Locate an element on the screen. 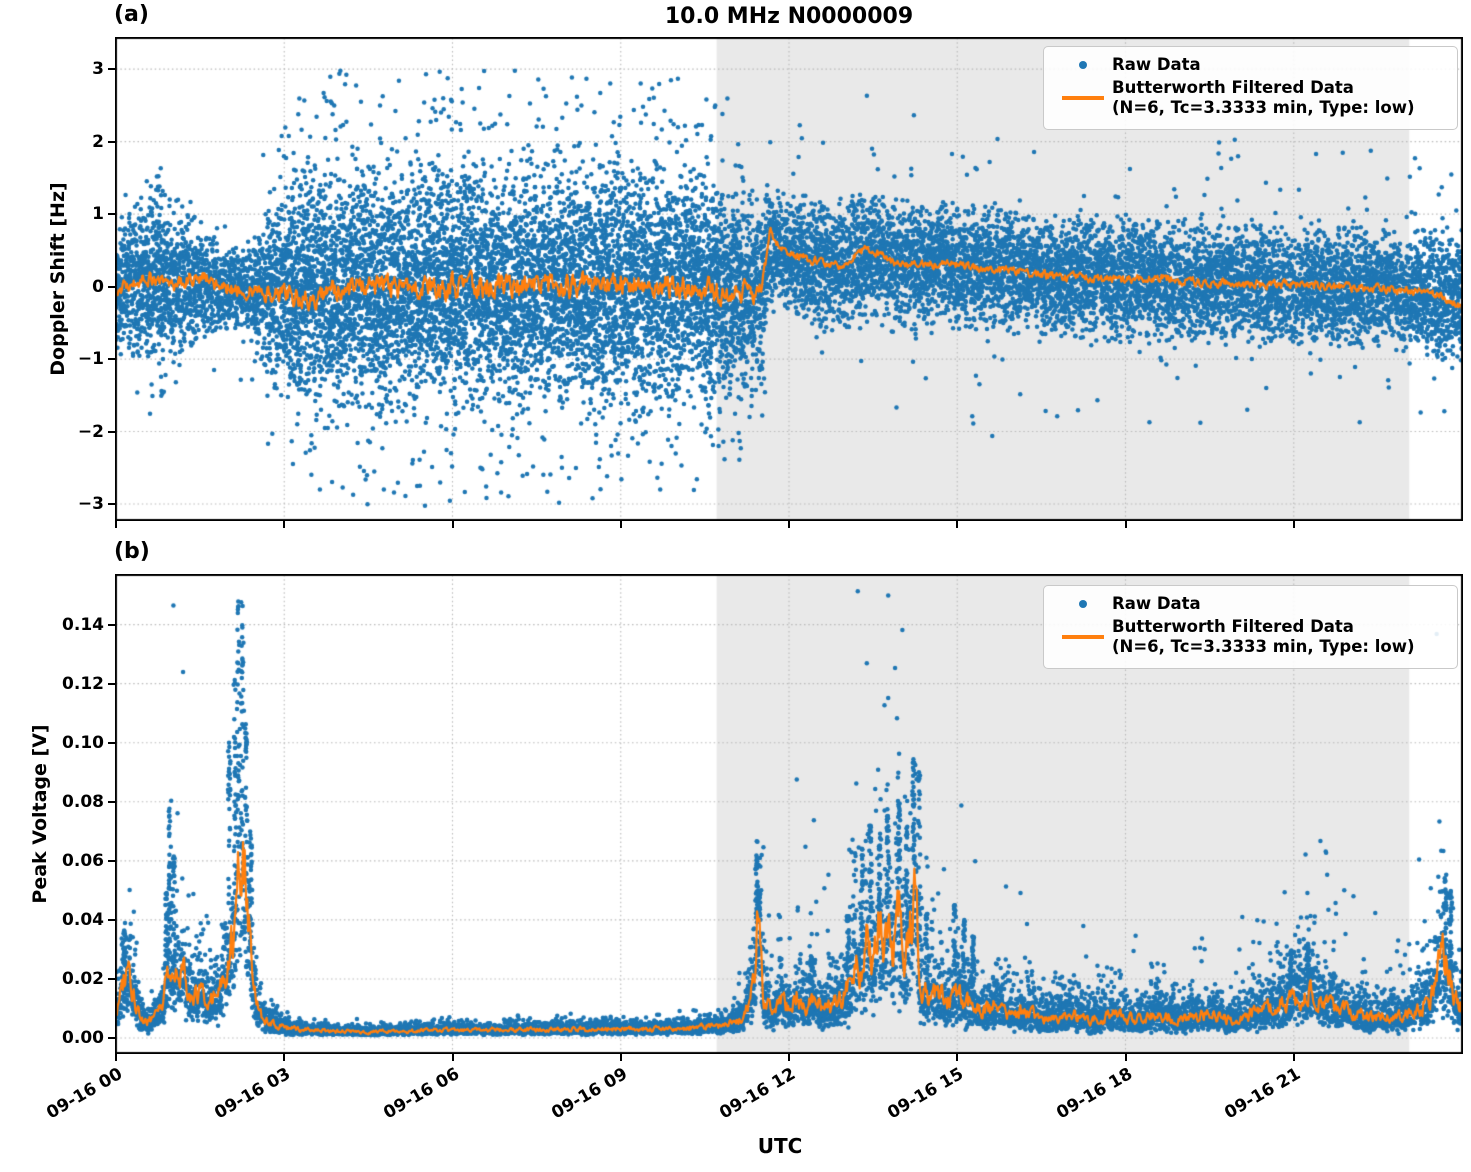 The height and width of the screenshot is (1172, 1471). x-tick-label: 09-16 15 is located at coordinates (926, 1094).